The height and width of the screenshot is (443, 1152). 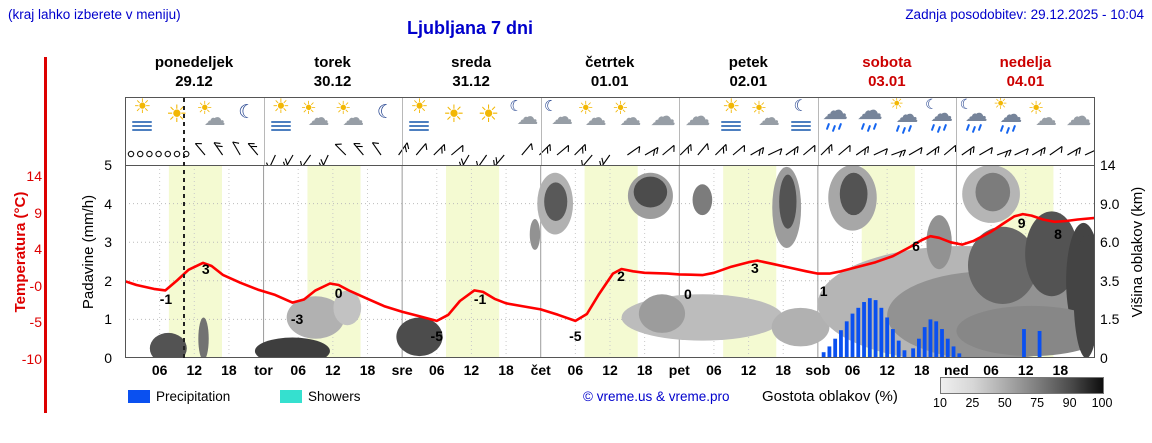 What do you see at coordinates (621, 276) in the screenshot?
I see `temperature-value-label: 2` at bounding box center [621, 276].